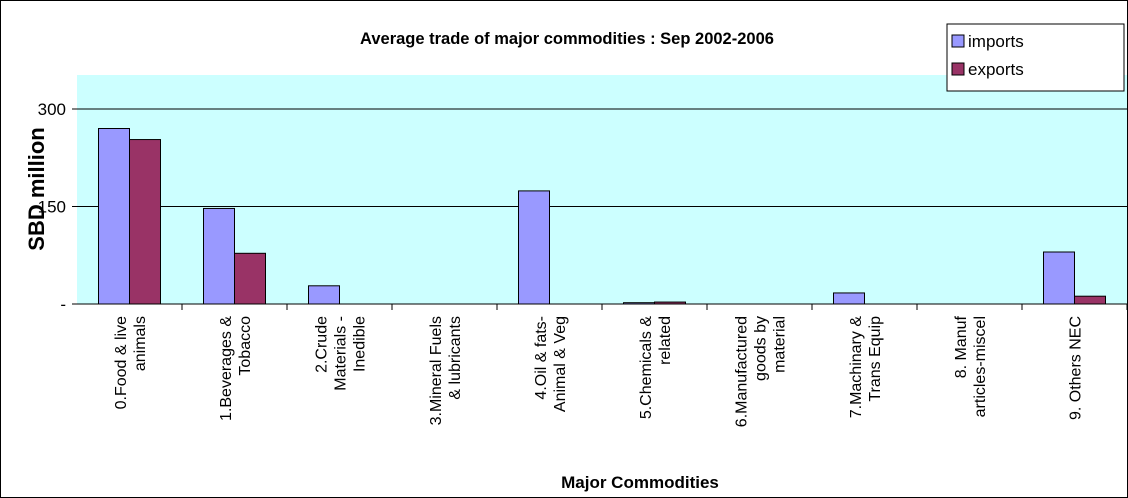  I want to click on category-label-line: & lubricants, so click(455, 358).